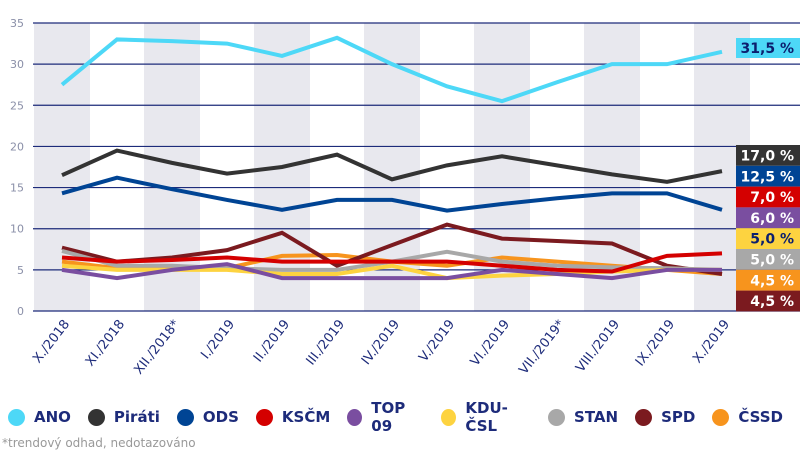 This screenshot has height=450, width=800. Describe the element at coordinates (272, 341) in the screenshot. I see `x-tick-label: II./2019` at that location.